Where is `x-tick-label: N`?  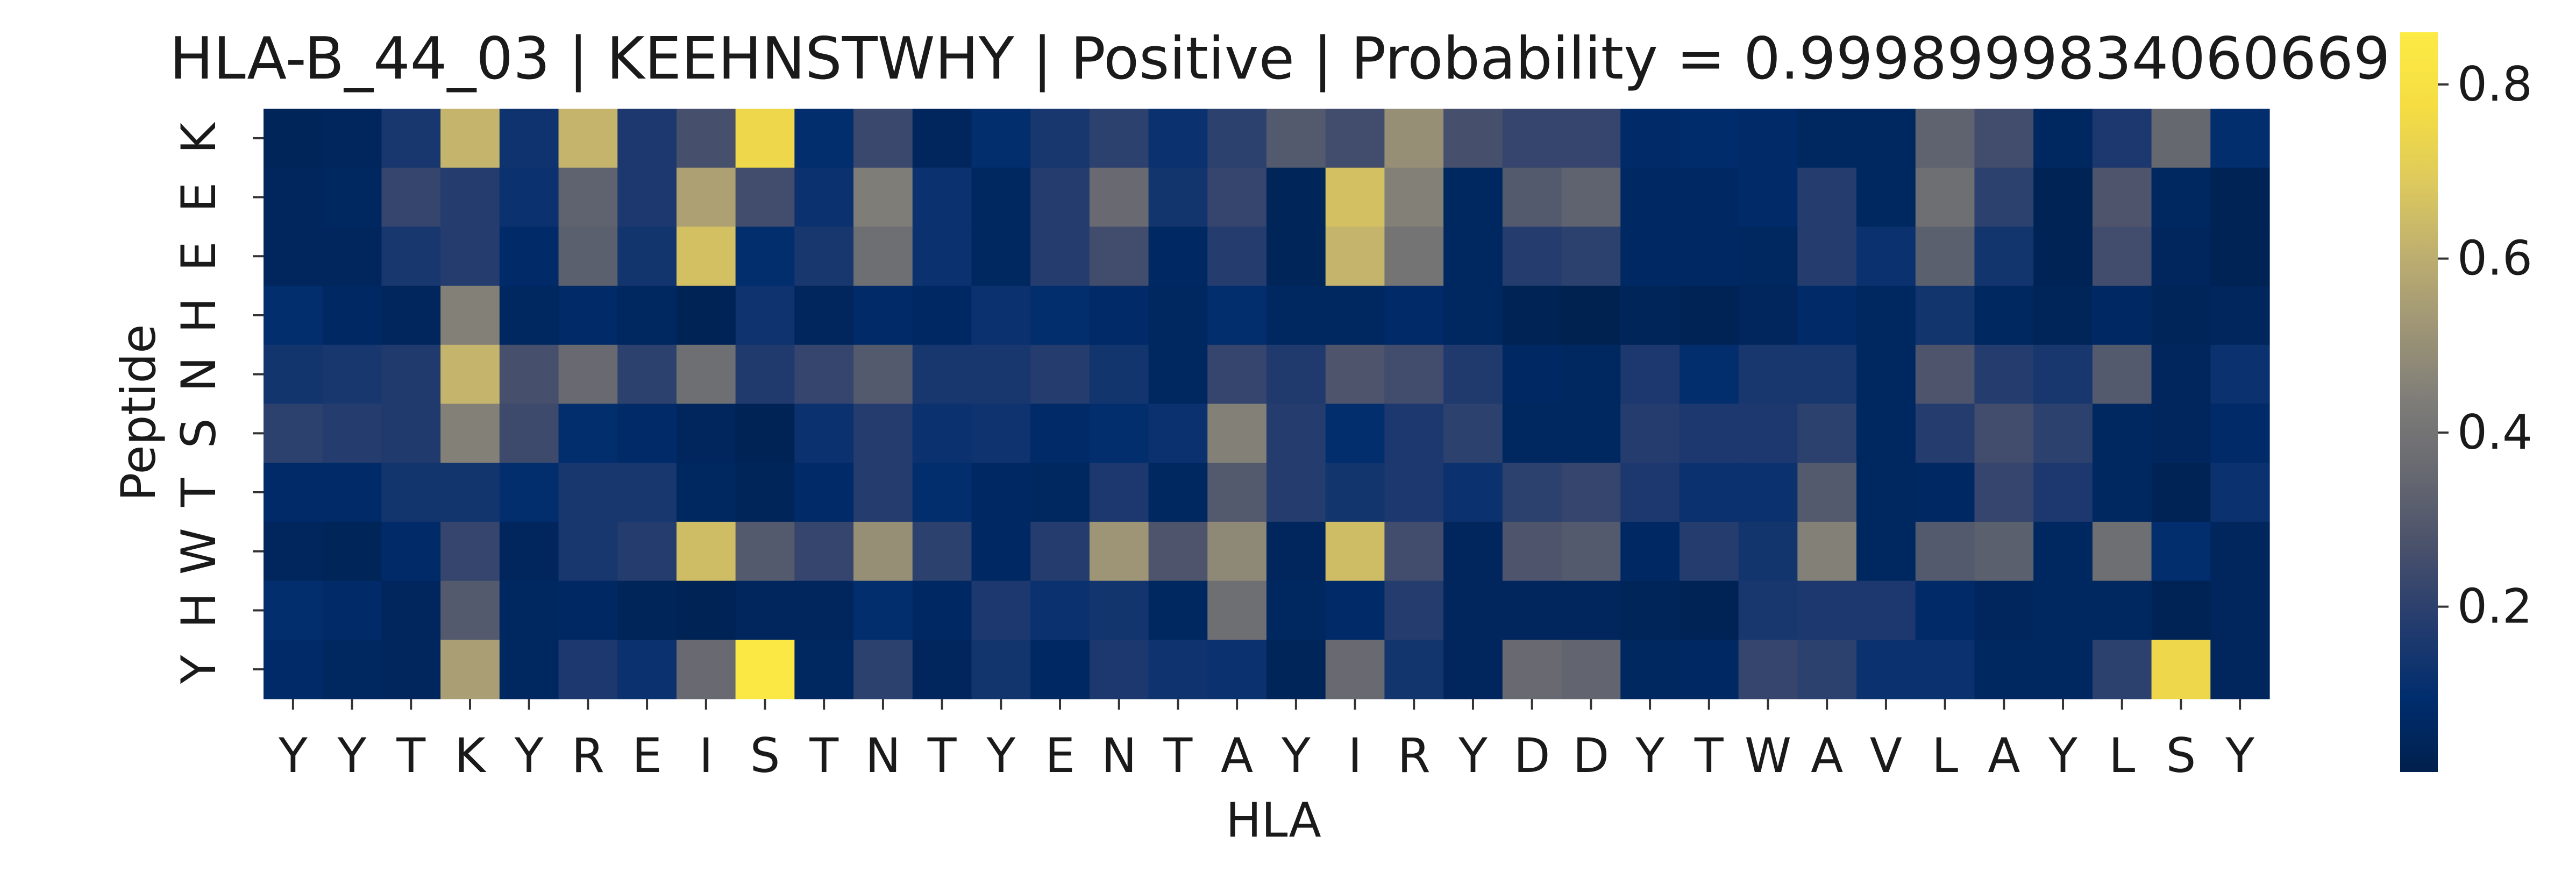 x-tick-label: N is located at coordinates (1119, 756).